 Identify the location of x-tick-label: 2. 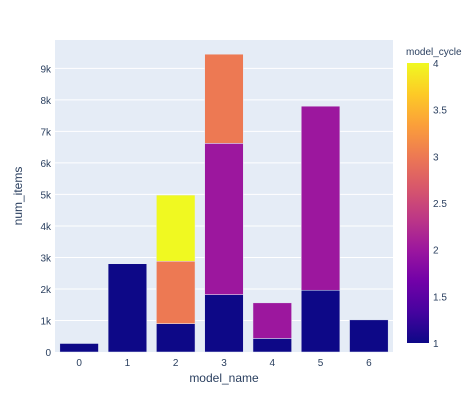
(176, 363).